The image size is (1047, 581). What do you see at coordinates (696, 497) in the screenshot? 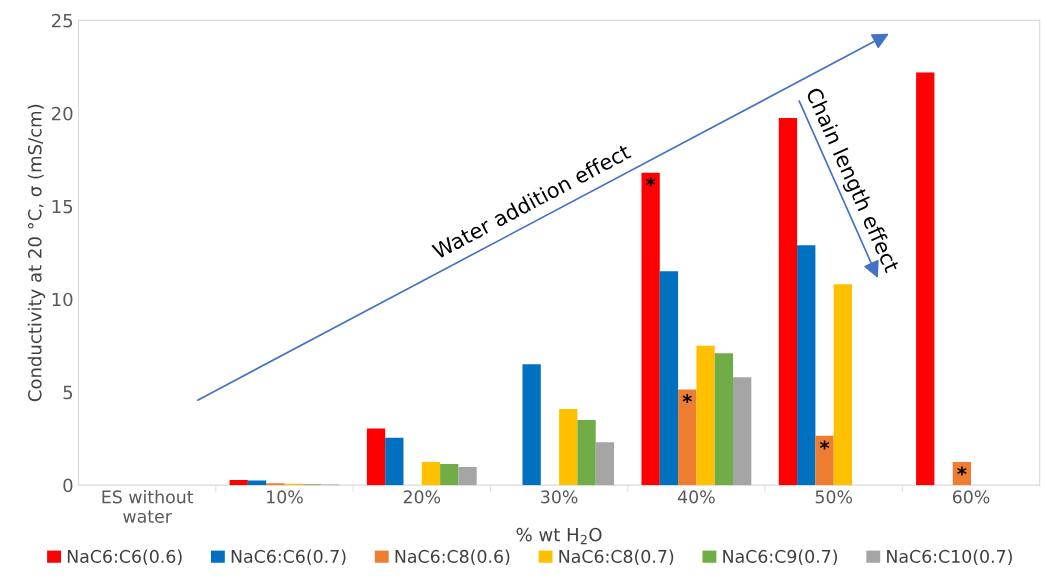
I see `x-tick-label: 40%` at bounding box center [696, 497].